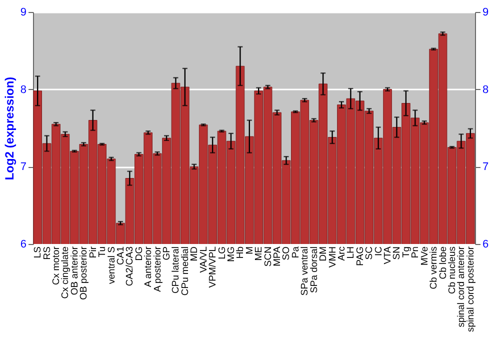  I want to click on y2-tick-label: 8, so click(485, 90).